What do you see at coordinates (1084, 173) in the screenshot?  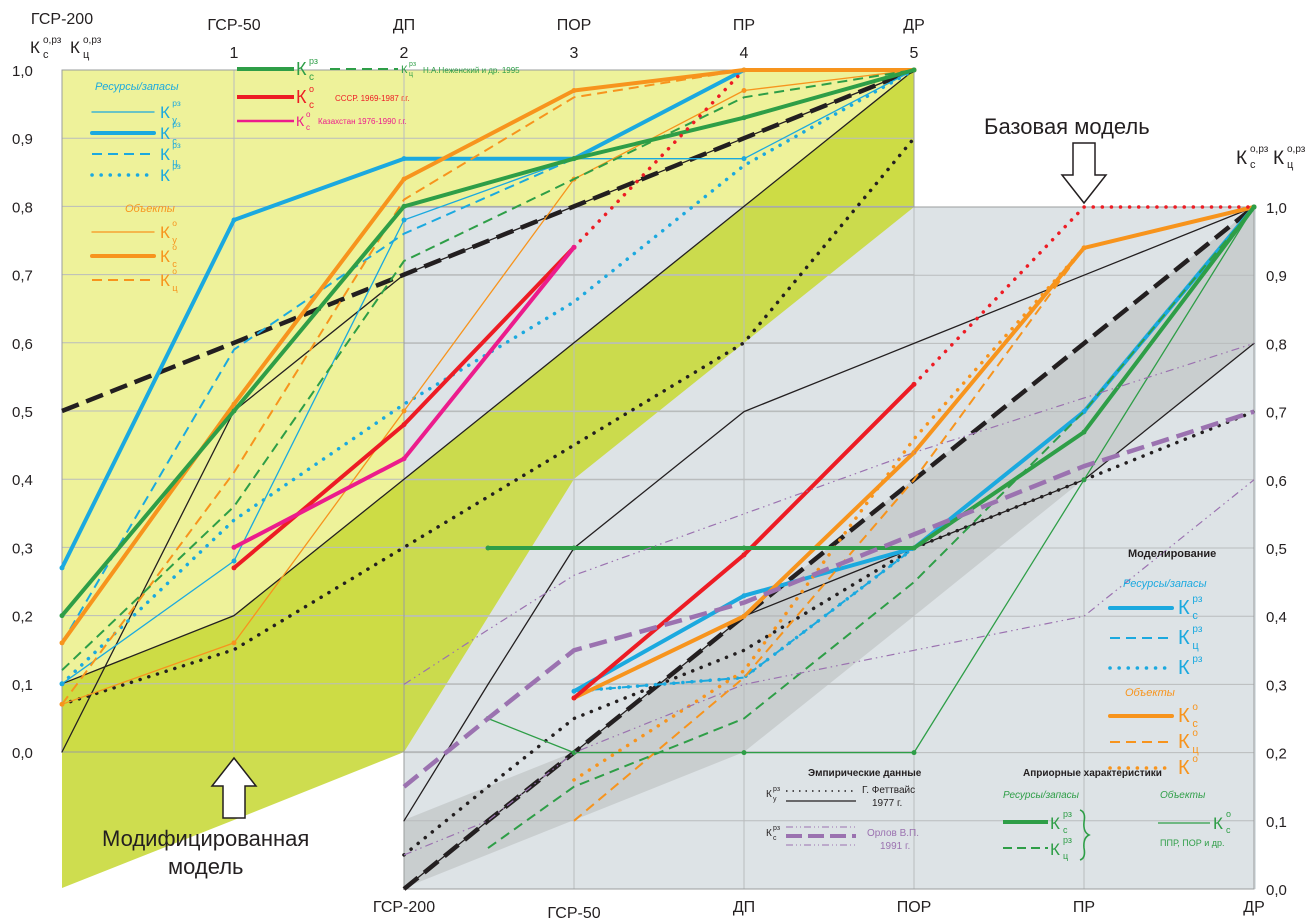 I see `down-arrow-icon` at bounding box center [1084, 173].